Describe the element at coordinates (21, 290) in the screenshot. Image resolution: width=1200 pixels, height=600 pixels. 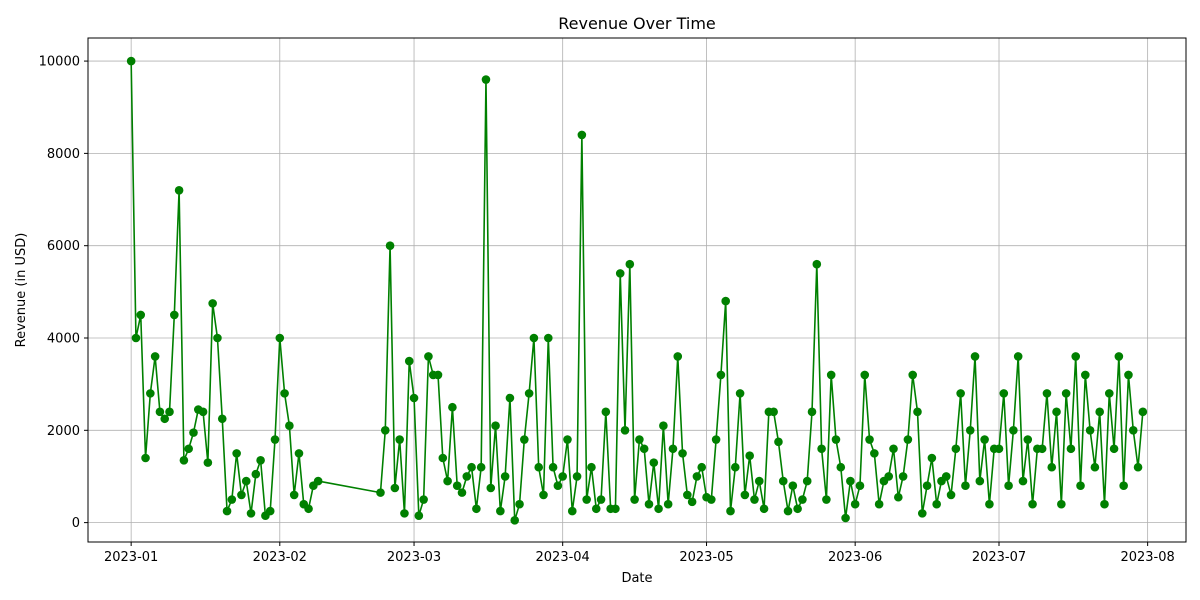
I see `y-axis-label: Revenue (in USD)` at that location.